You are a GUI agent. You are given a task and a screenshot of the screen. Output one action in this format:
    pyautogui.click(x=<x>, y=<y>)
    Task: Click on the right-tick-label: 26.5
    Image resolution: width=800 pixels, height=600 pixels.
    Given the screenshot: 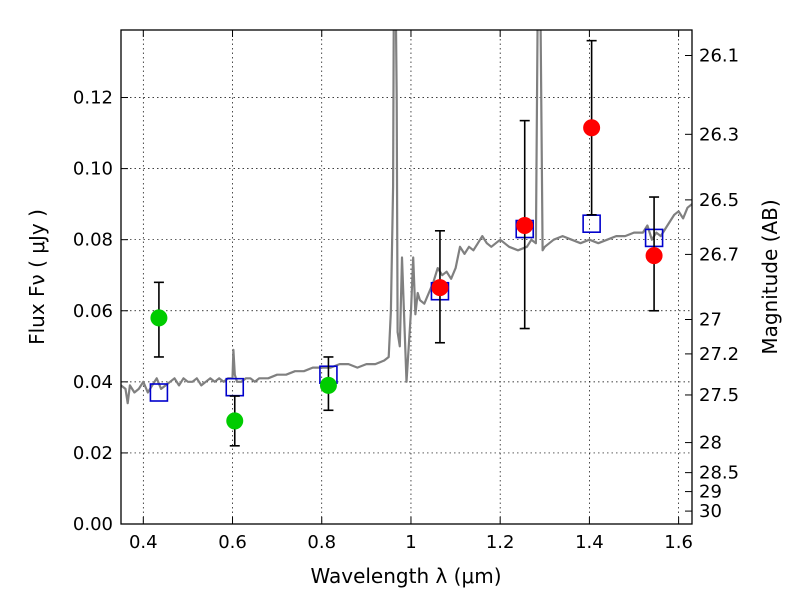 What is the action you would take?
    pyautogui.click(x=719, y=200)
    